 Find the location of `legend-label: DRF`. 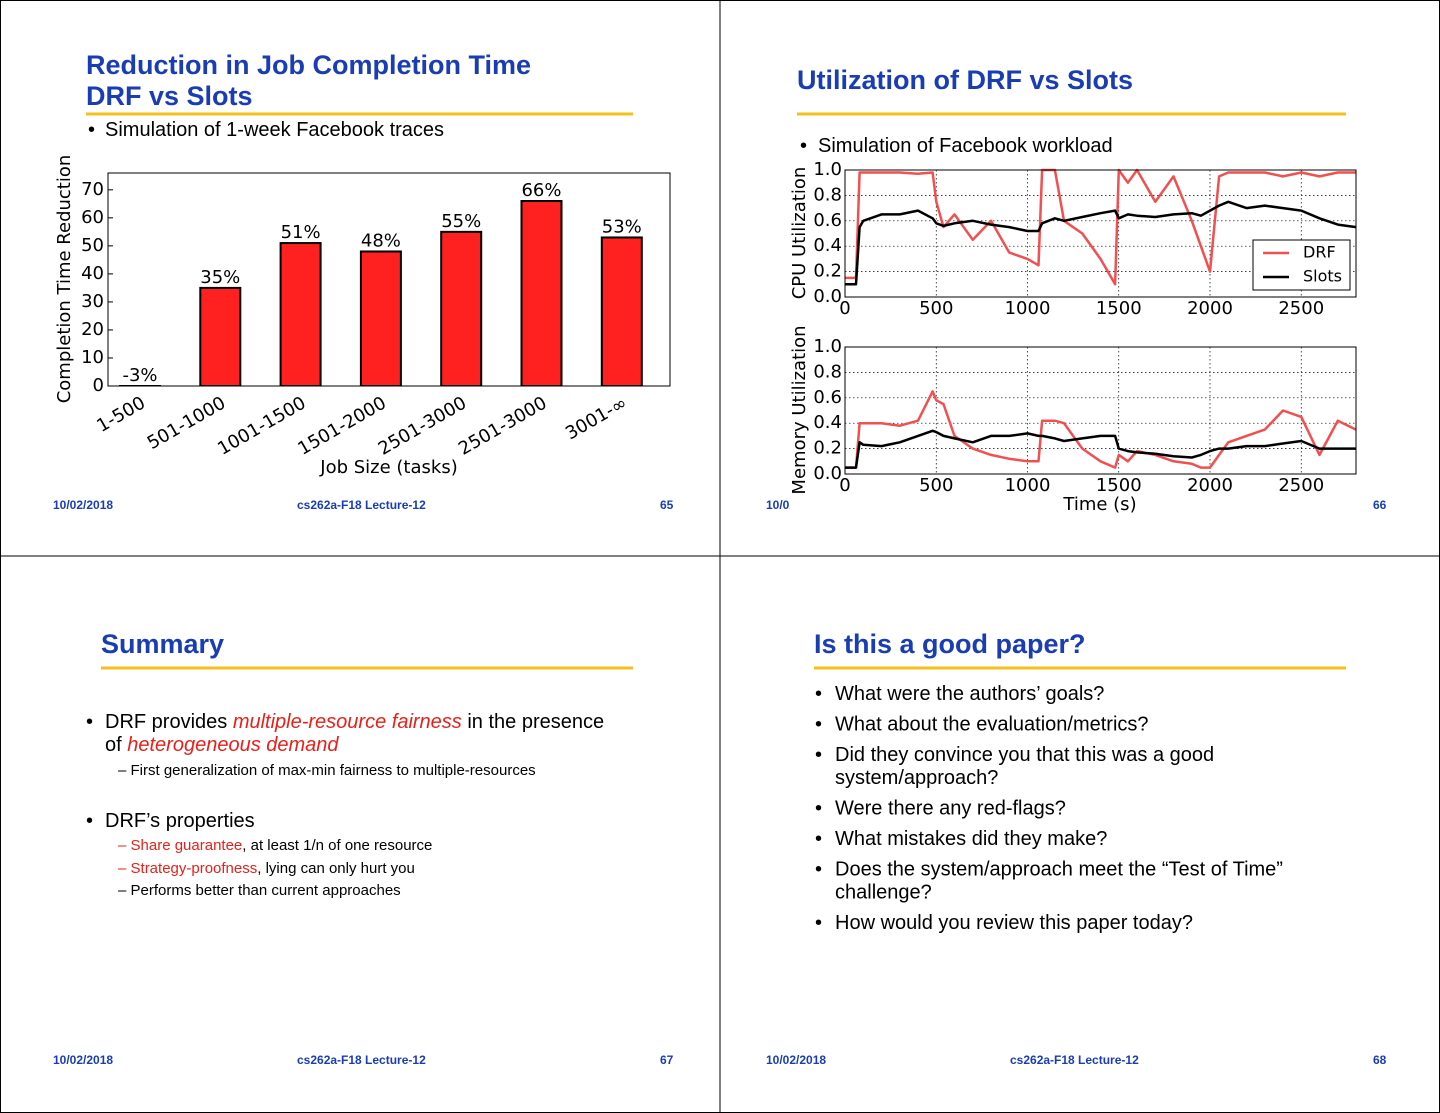

legend-label: DRF is located at coordinates (1319, 252).